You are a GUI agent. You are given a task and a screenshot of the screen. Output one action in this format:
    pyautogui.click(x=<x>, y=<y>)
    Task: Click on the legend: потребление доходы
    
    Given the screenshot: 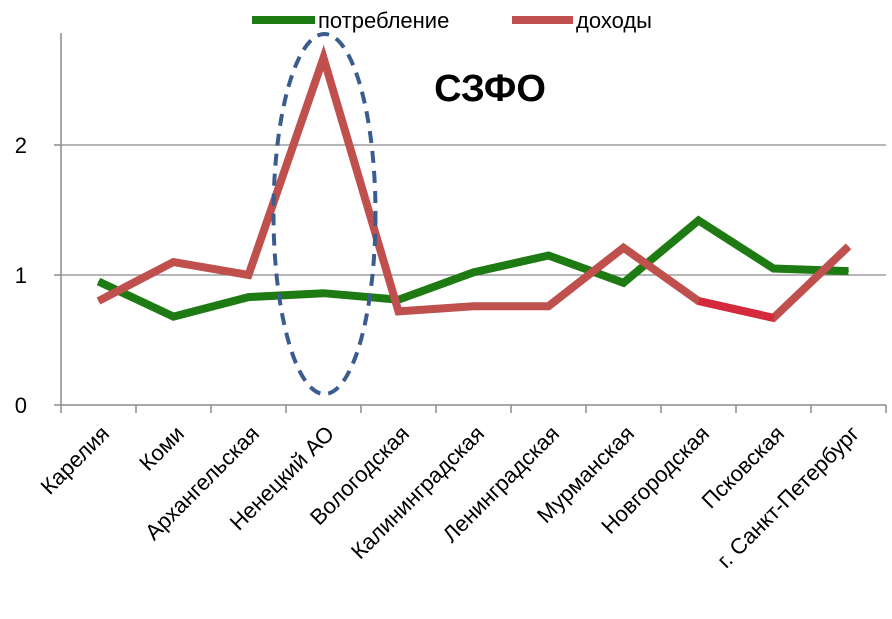 What is the action you would take?
    pyautogui.click(x=452, y=20)
    